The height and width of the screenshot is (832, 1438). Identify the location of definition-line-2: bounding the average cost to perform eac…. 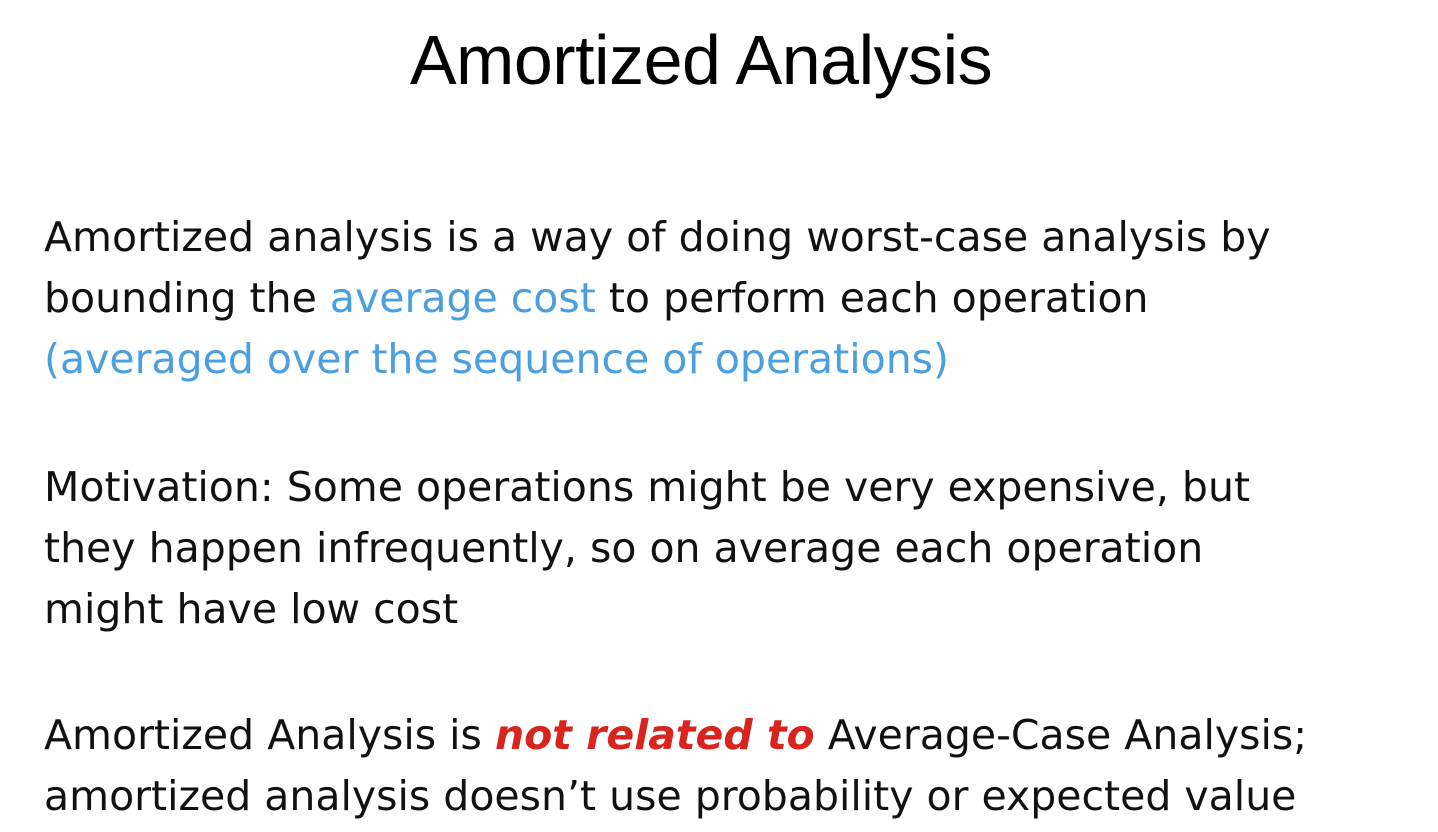
(739, 298).